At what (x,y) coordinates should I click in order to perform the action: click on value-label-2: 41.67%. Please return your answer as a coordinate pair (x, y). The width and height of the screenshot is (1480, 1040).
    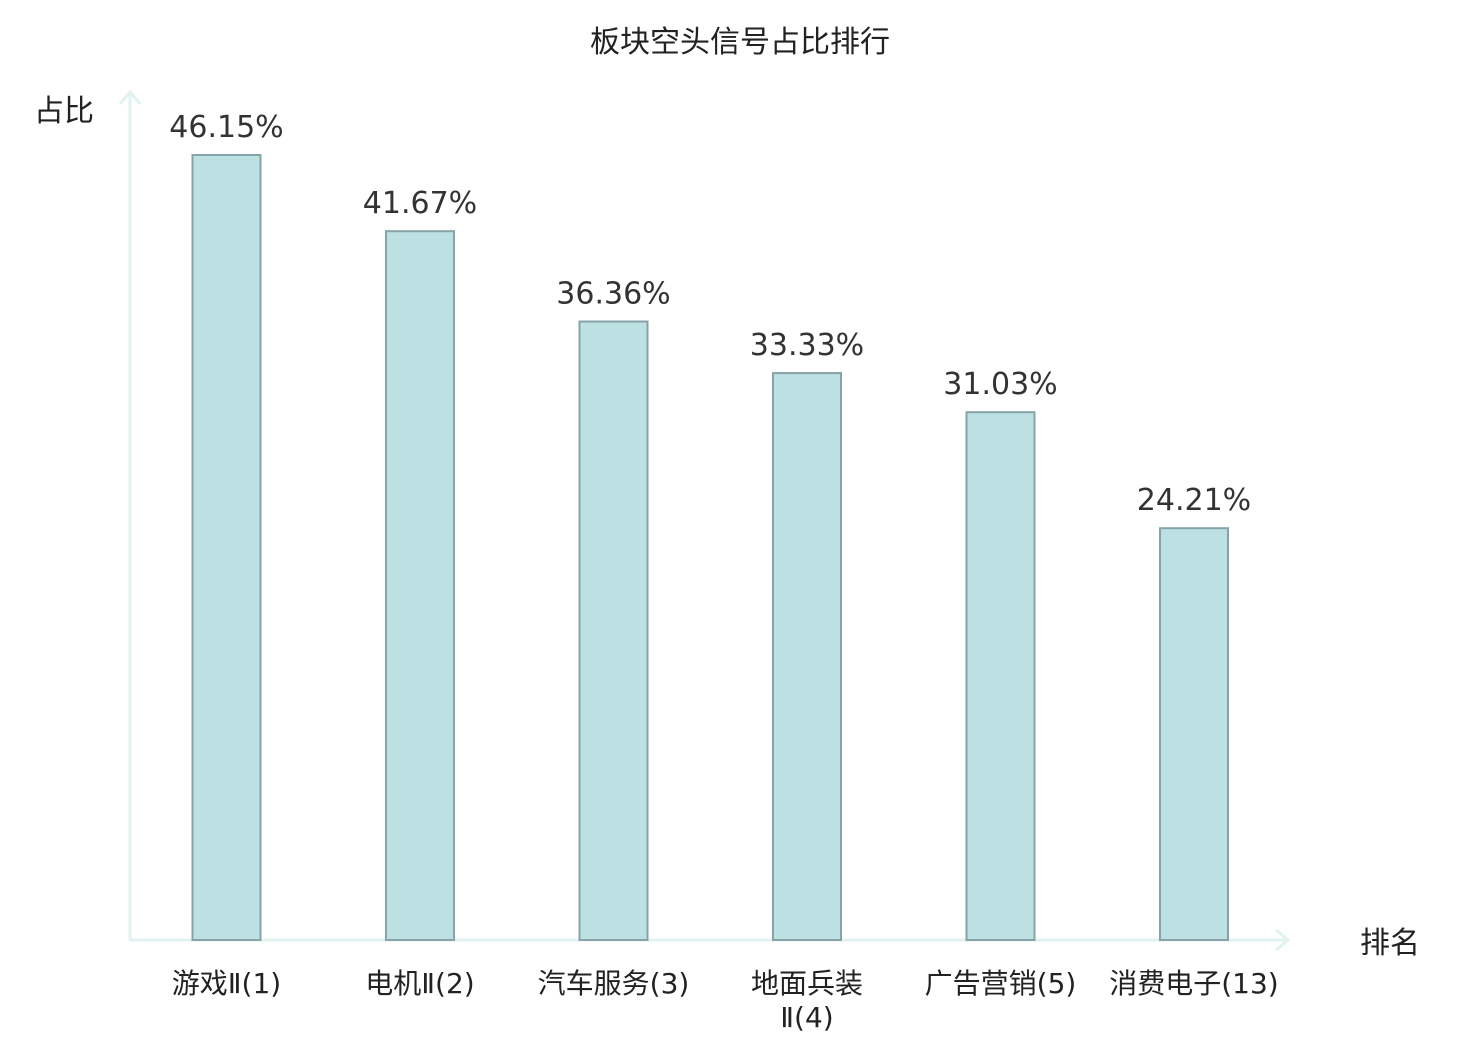
    Looking at the image, I should click on (420, 203).